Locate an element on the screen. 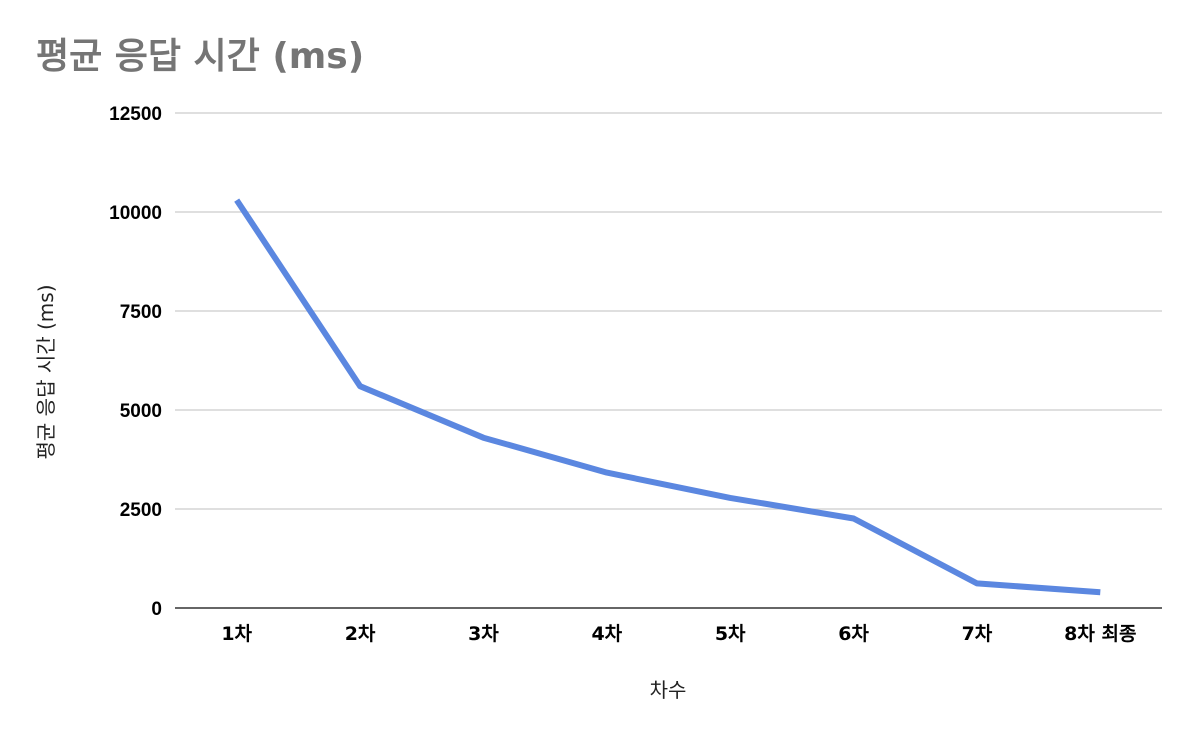  y-tick-label: 12500 is located at coordinates (135, 114).